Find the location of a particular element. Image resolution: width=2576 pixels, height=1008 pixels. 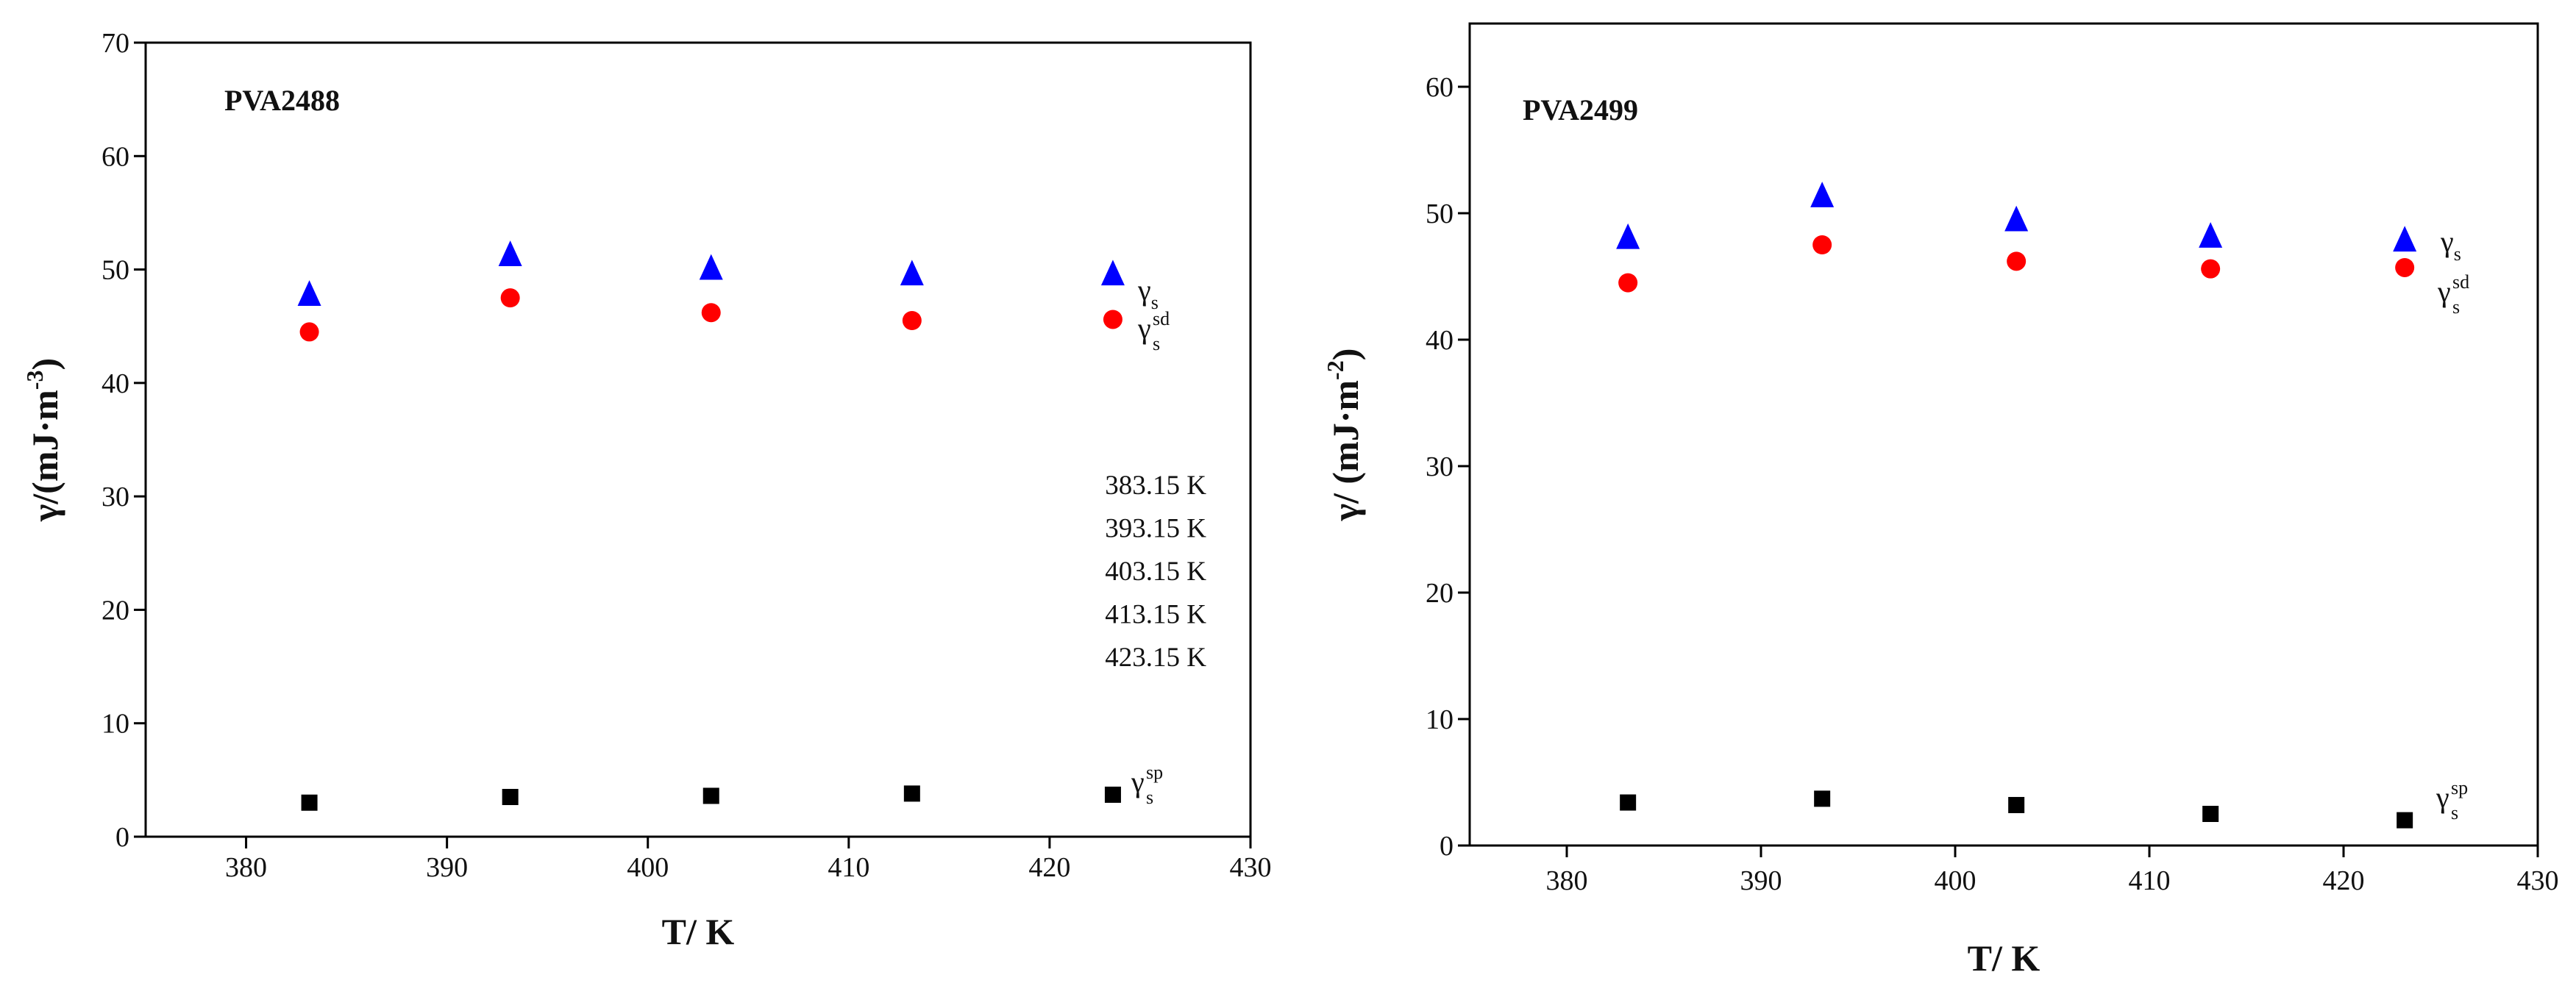

temperature-label: 413.15 K is located at coordinates (1155, 615).